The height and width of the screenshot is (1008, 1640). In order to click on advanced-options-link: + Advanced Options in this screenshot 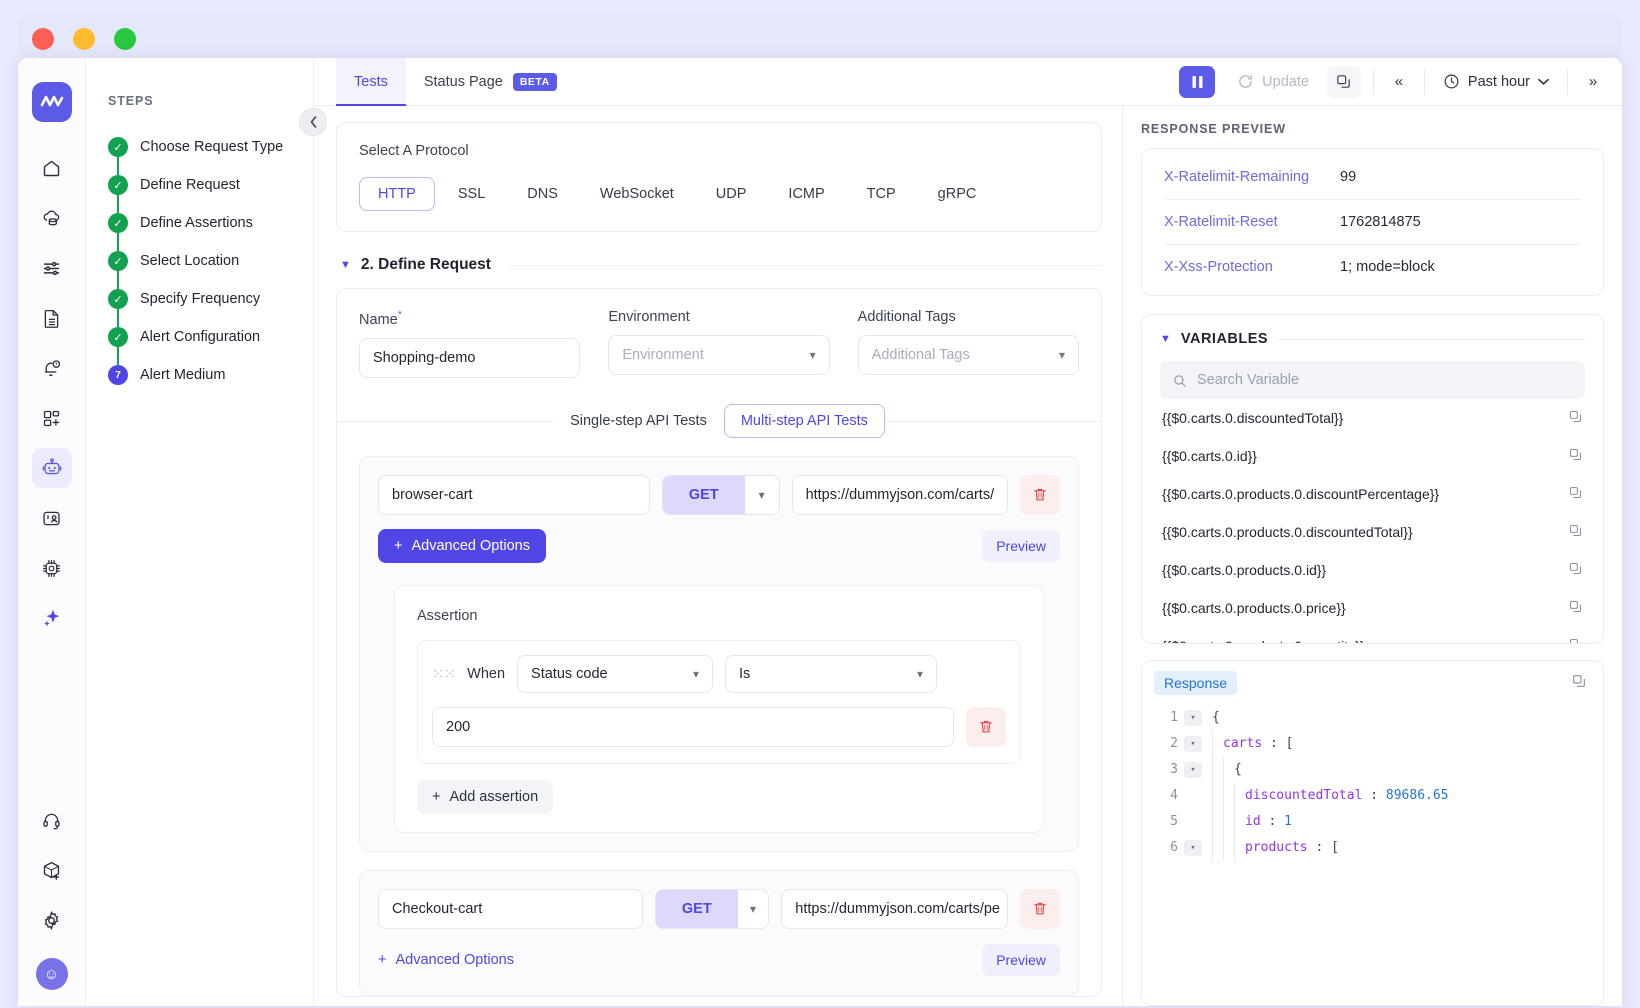, I will do `click(446, 960)`.